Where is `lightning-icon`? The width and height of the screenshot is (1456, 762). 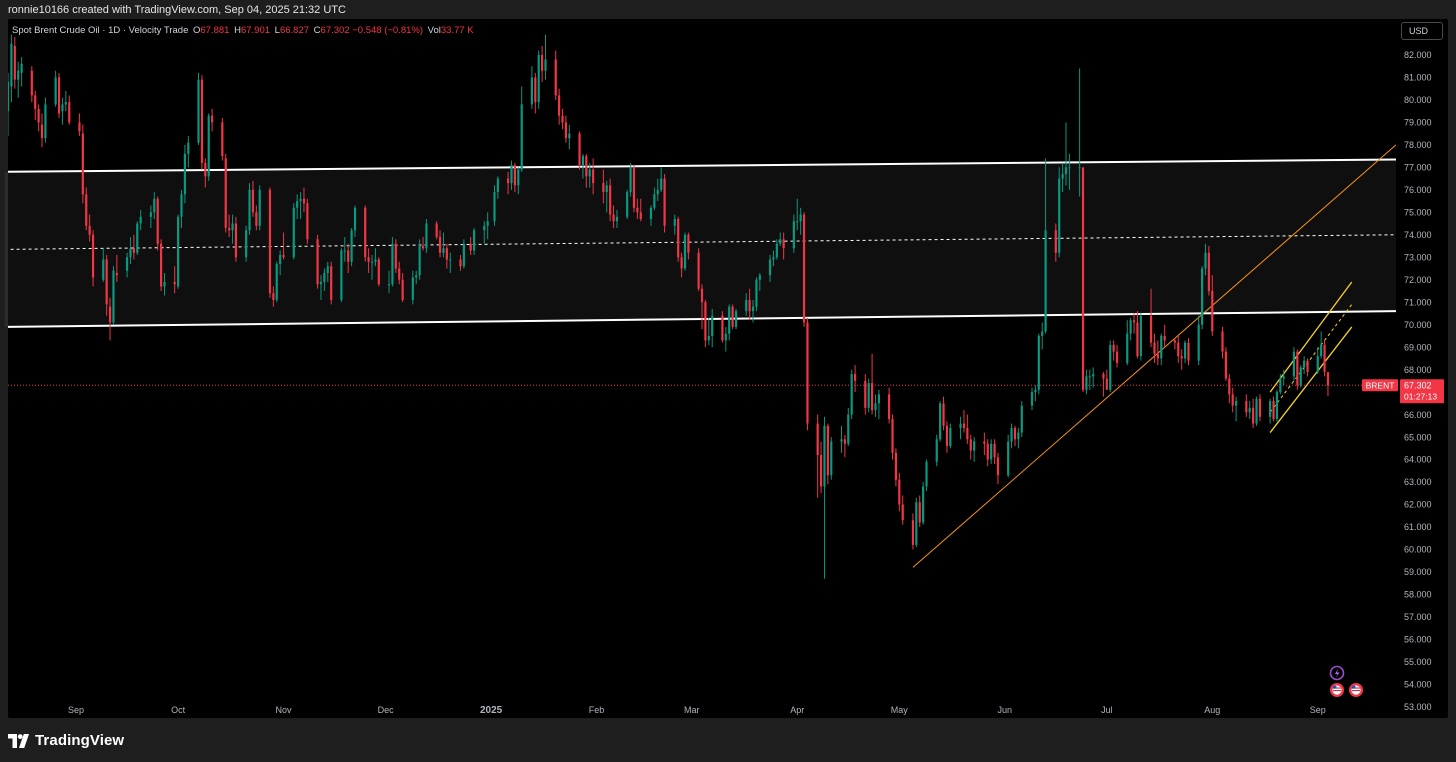 lightning-icon is located at coordinates (1337, 673).